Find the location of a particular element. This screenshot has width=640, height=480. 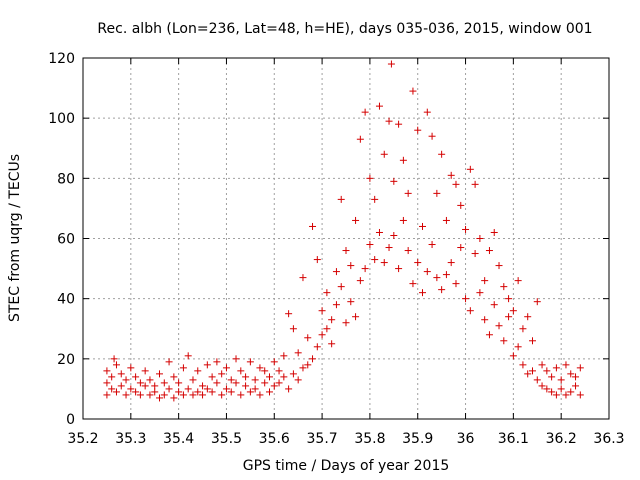

x-tick-label: 35.5 is located at coordinates (226, 439).